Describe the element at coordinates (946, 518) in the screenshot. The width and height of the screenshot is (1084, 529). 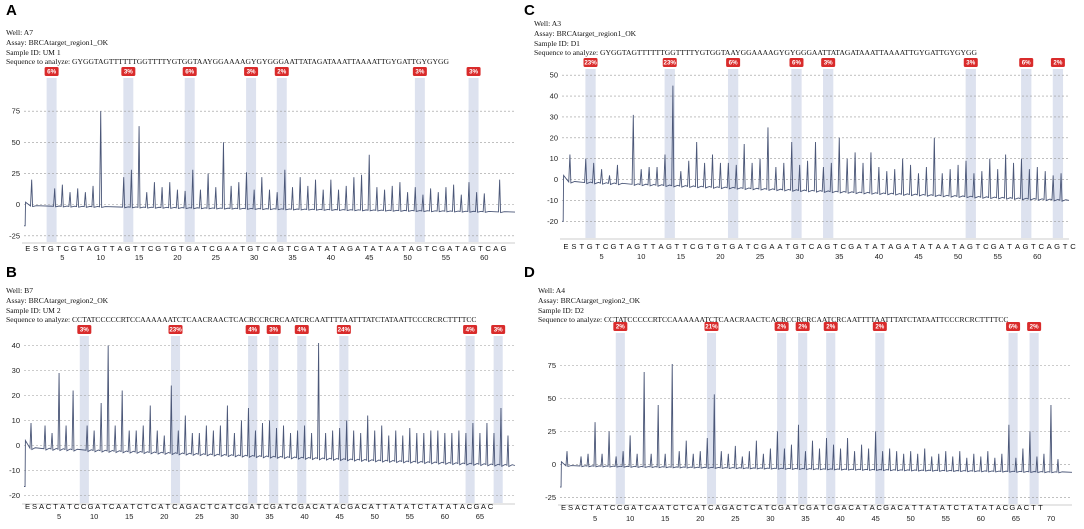
I see `x-tick-label: 55` at that location.